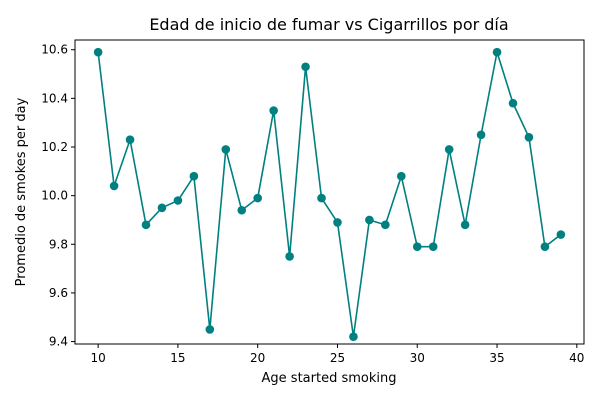 The height and width of the screenshot is (400, 600). I want to click on x-tick-label: 40, so click(576, 358).